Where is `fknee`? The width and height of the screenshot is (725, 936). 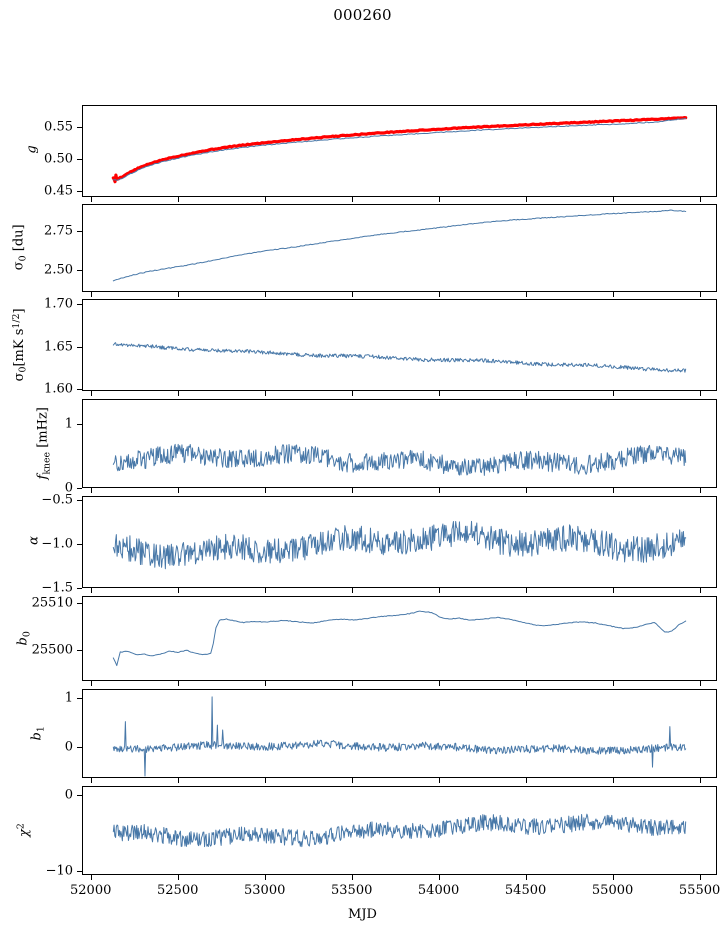
fknee is located at coordinates (399, 459).